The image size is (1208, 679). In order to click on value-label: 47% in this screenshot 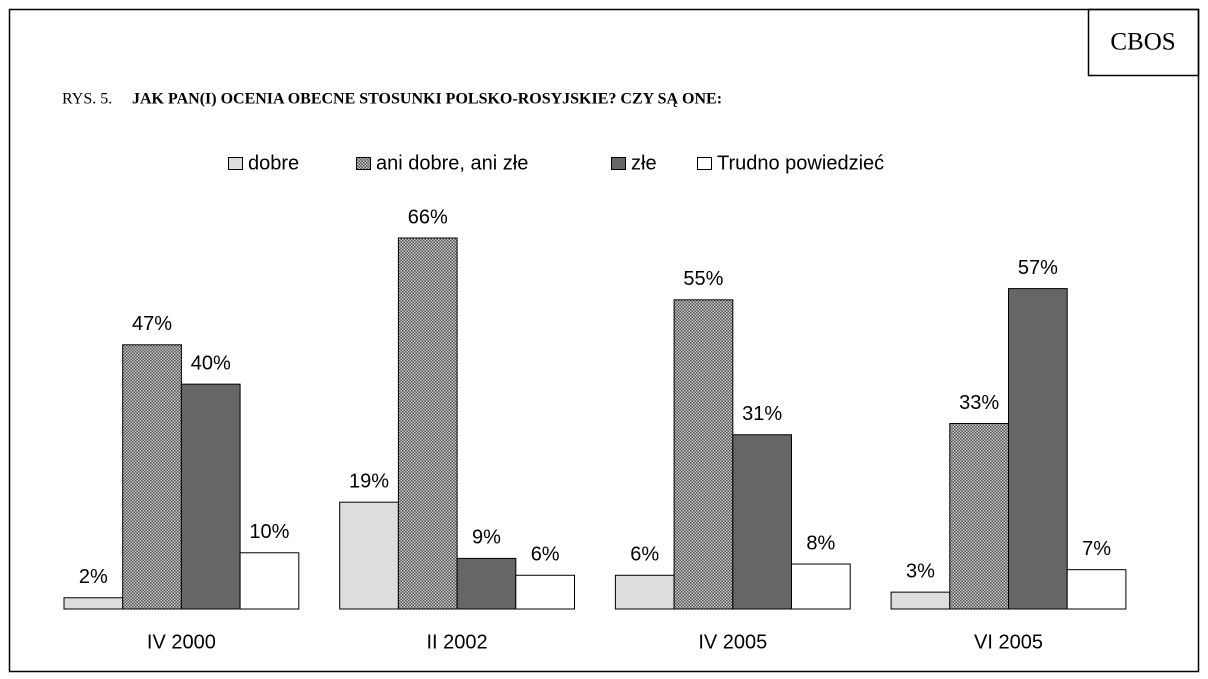, I will do `click(152, 324)`.